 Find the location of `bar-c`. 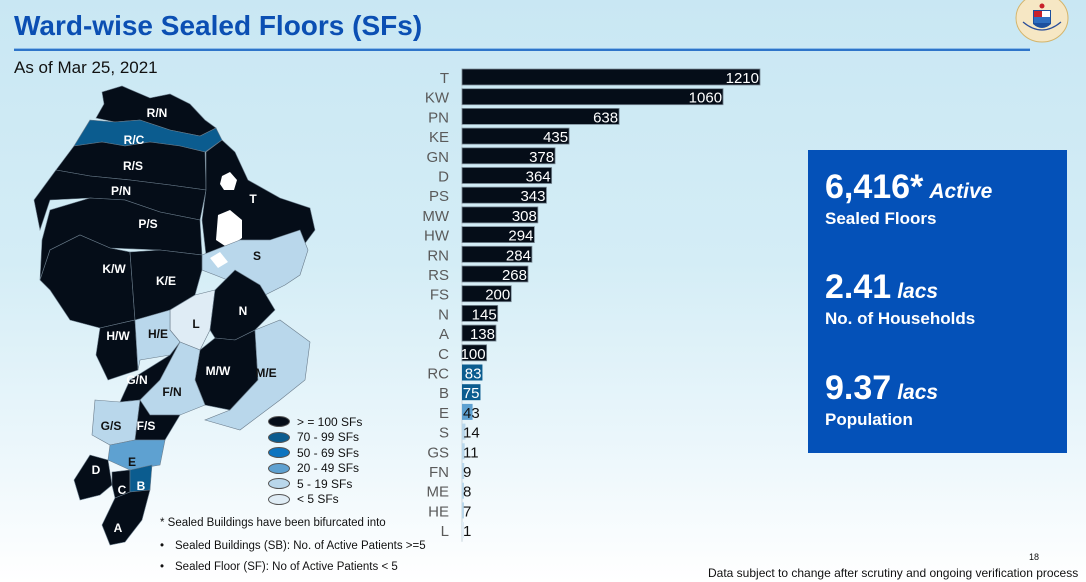

bar-c is located at coordinates (474, 353).